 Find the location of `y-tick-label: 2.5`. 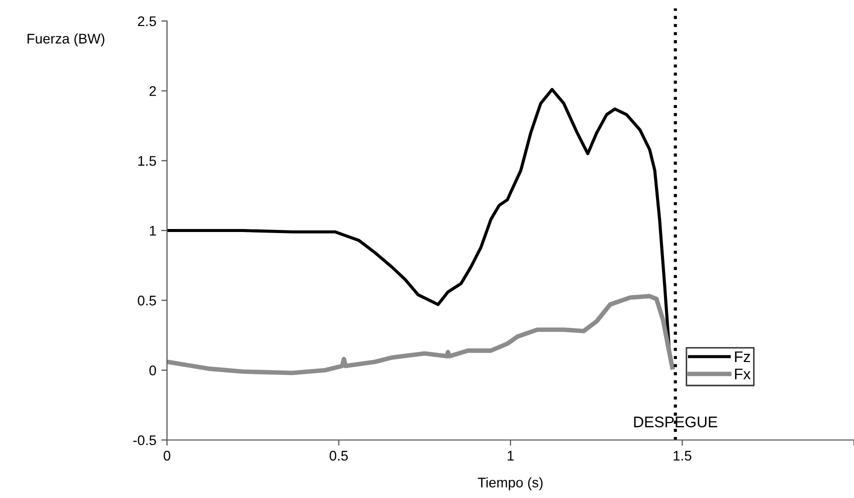

y-tick-label: 2.5 is located at coordinates (147, 21).